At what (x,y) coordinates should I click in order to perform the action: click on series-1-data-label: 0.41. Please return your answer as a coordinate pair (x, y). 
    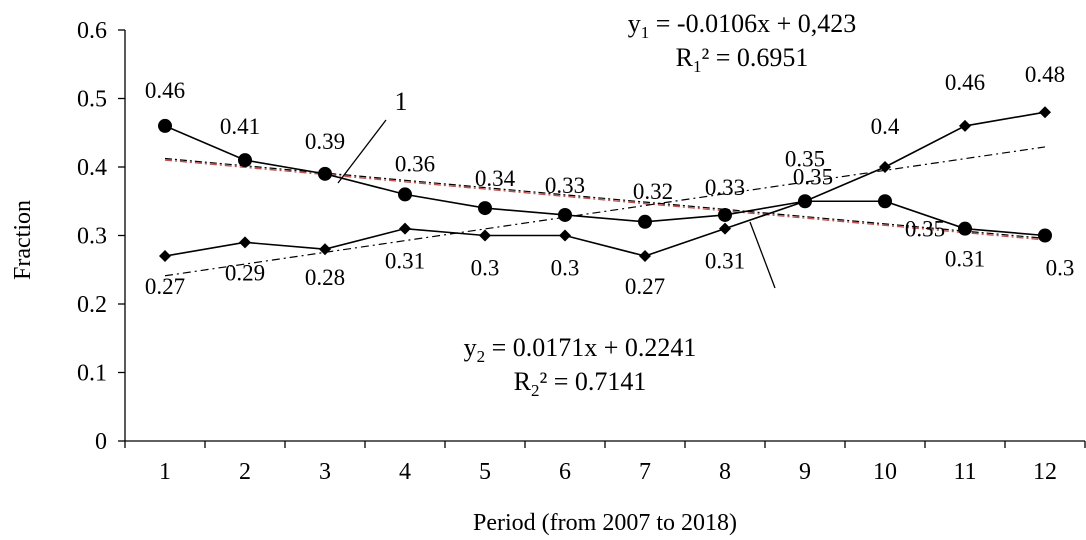
    Looking at the image, I should click on (240, 126).